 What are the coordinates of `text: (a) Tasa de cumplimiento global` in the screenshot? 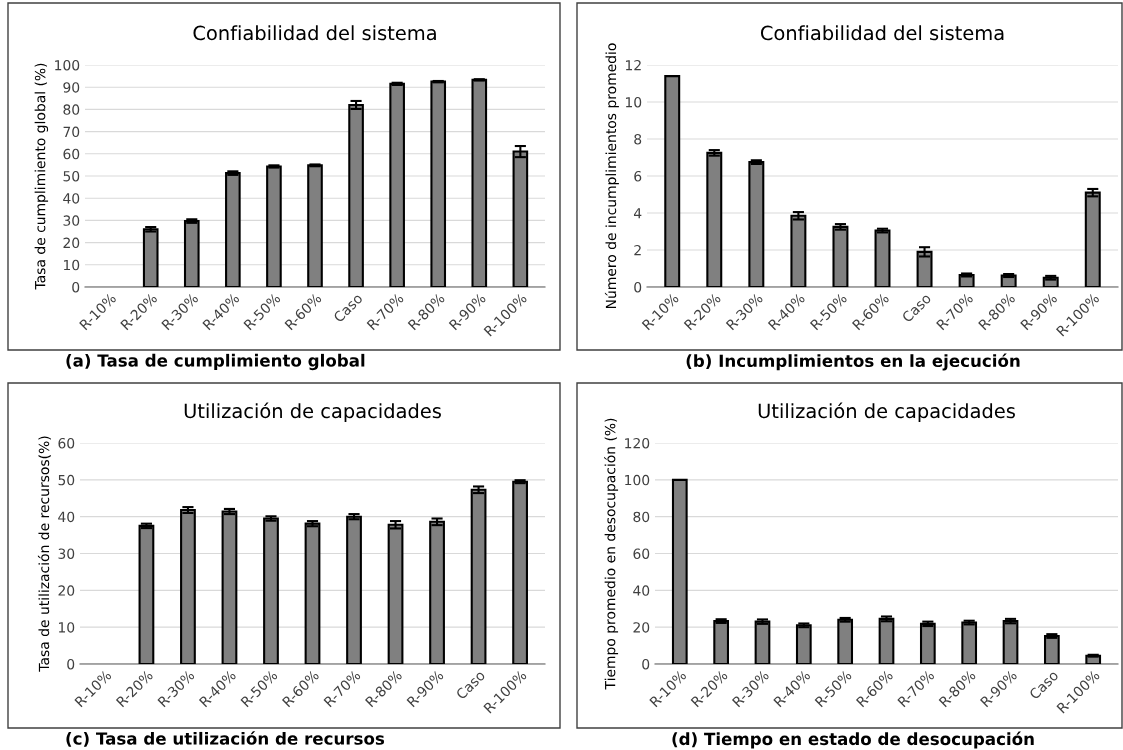 It's located at (215, 362).